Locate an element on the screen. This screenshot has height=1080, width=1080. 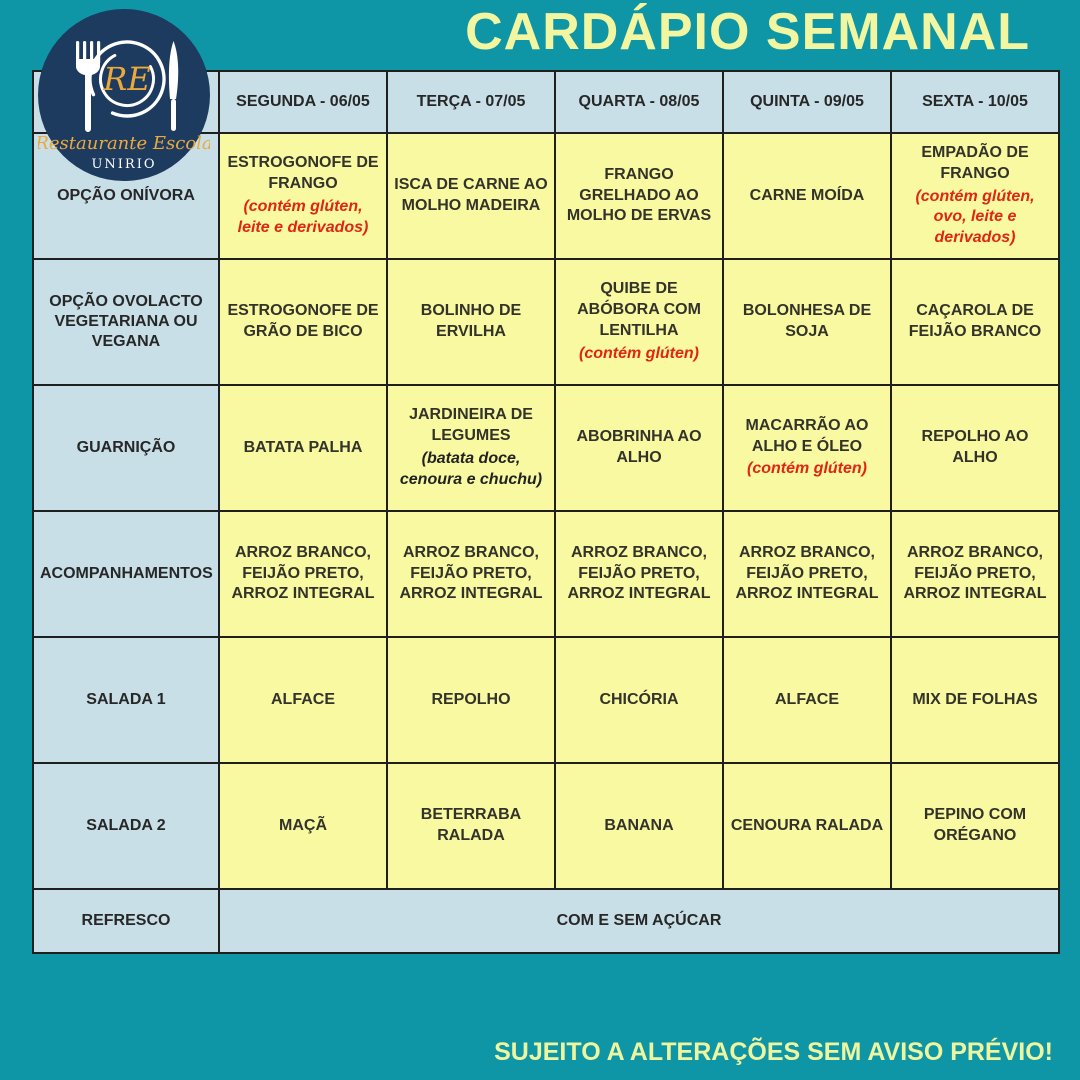
menu-cell: ESTROGONOFE DE GRÃO DE BICO is located at coordinates (303, 322).